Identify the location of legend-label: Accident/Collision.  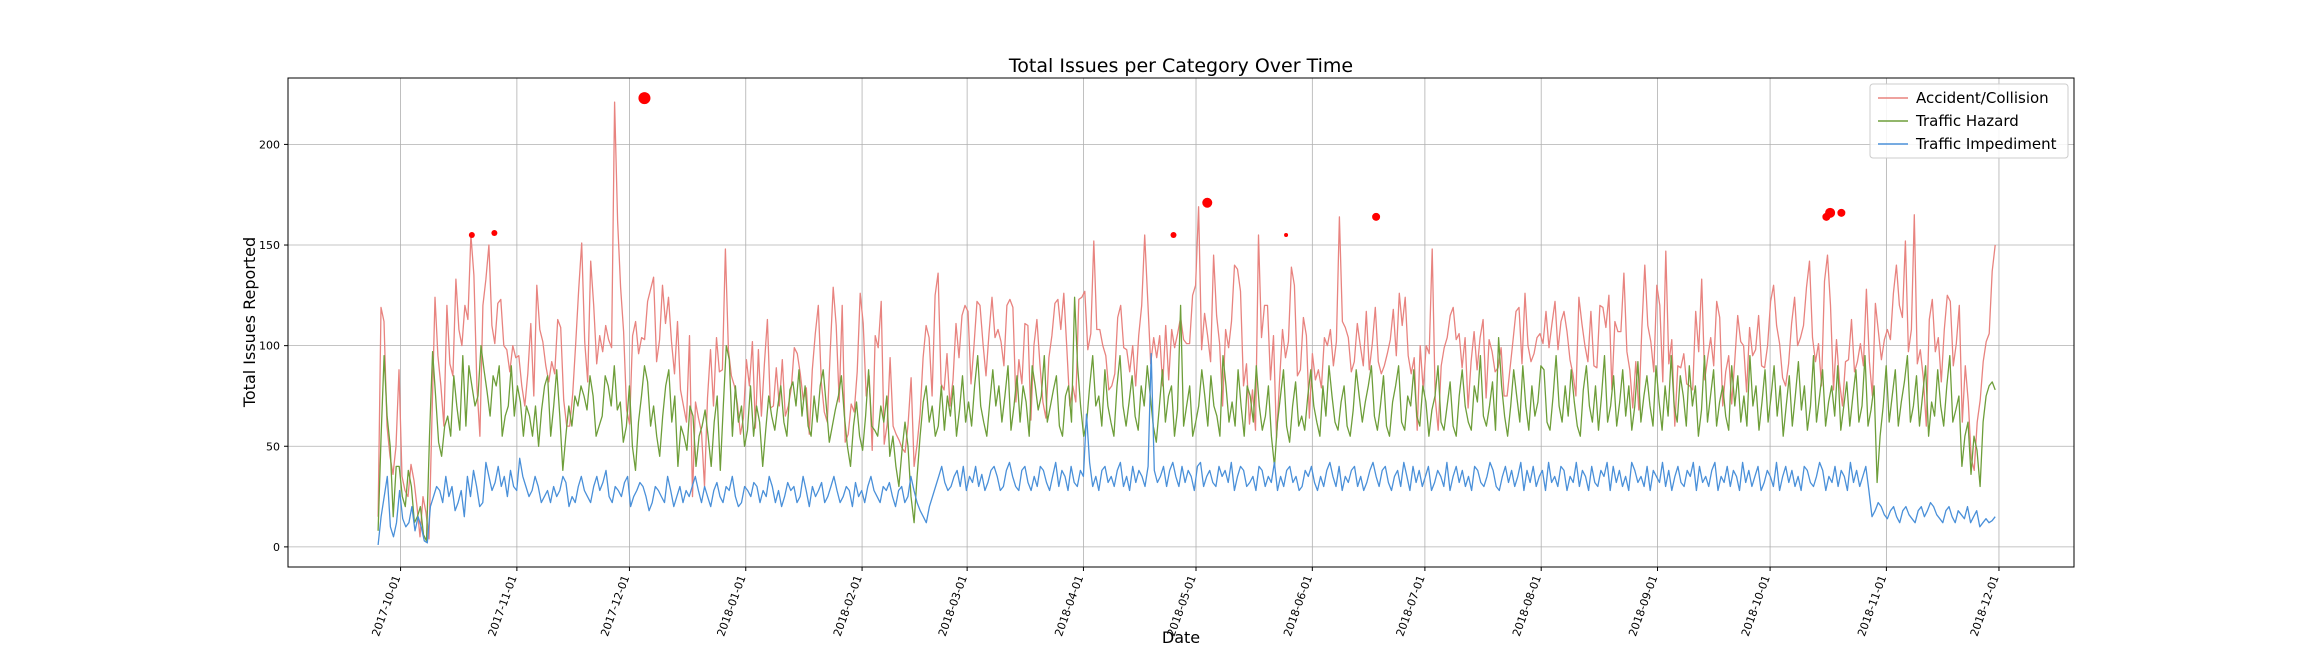
(1982, 98).